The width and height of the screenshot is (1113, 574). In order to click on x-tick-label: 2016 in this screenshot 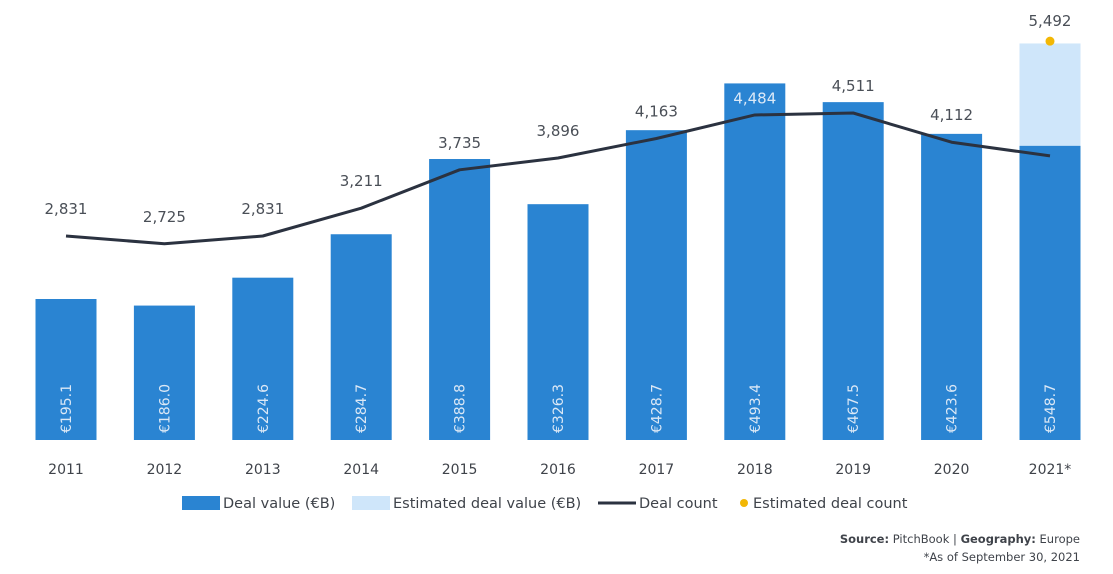, I will do `click(558, 470)`.